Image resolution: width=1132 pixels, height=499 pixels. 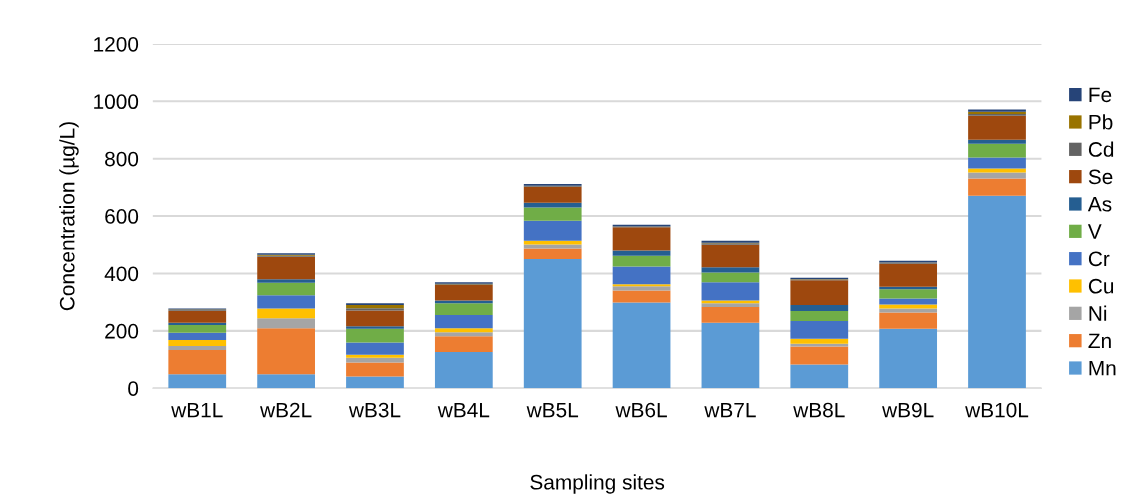 What do you see at coordinates (374, 410) in the screenshot?
I see `x-tick-label: wB3L` at bounding box center [374, 410].